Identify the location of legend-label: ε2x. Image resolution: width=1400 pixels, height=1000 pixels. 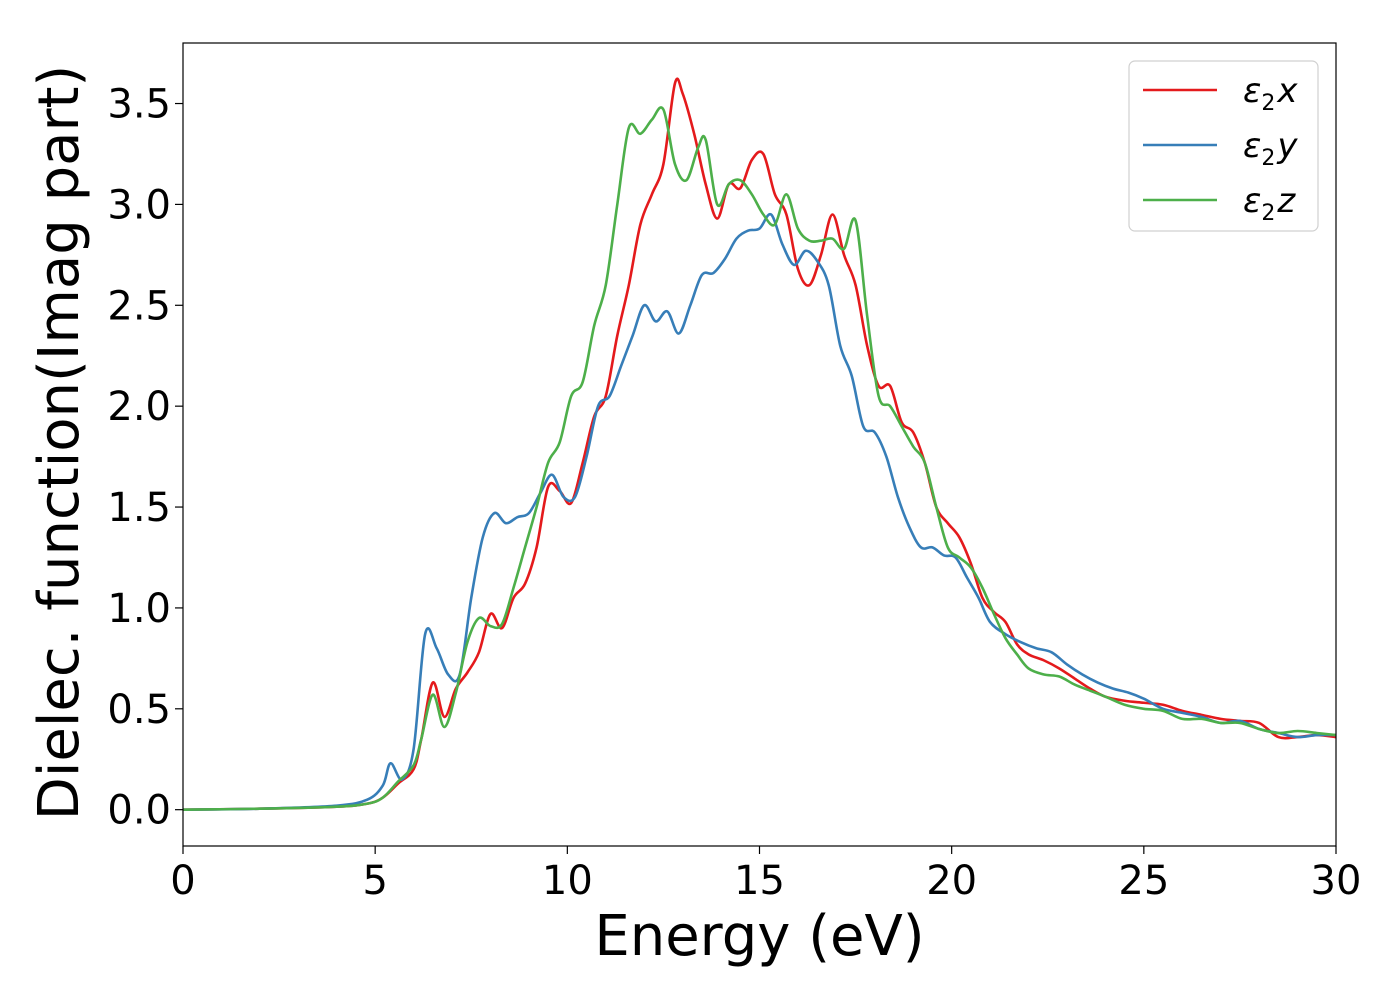
(1270, 93).